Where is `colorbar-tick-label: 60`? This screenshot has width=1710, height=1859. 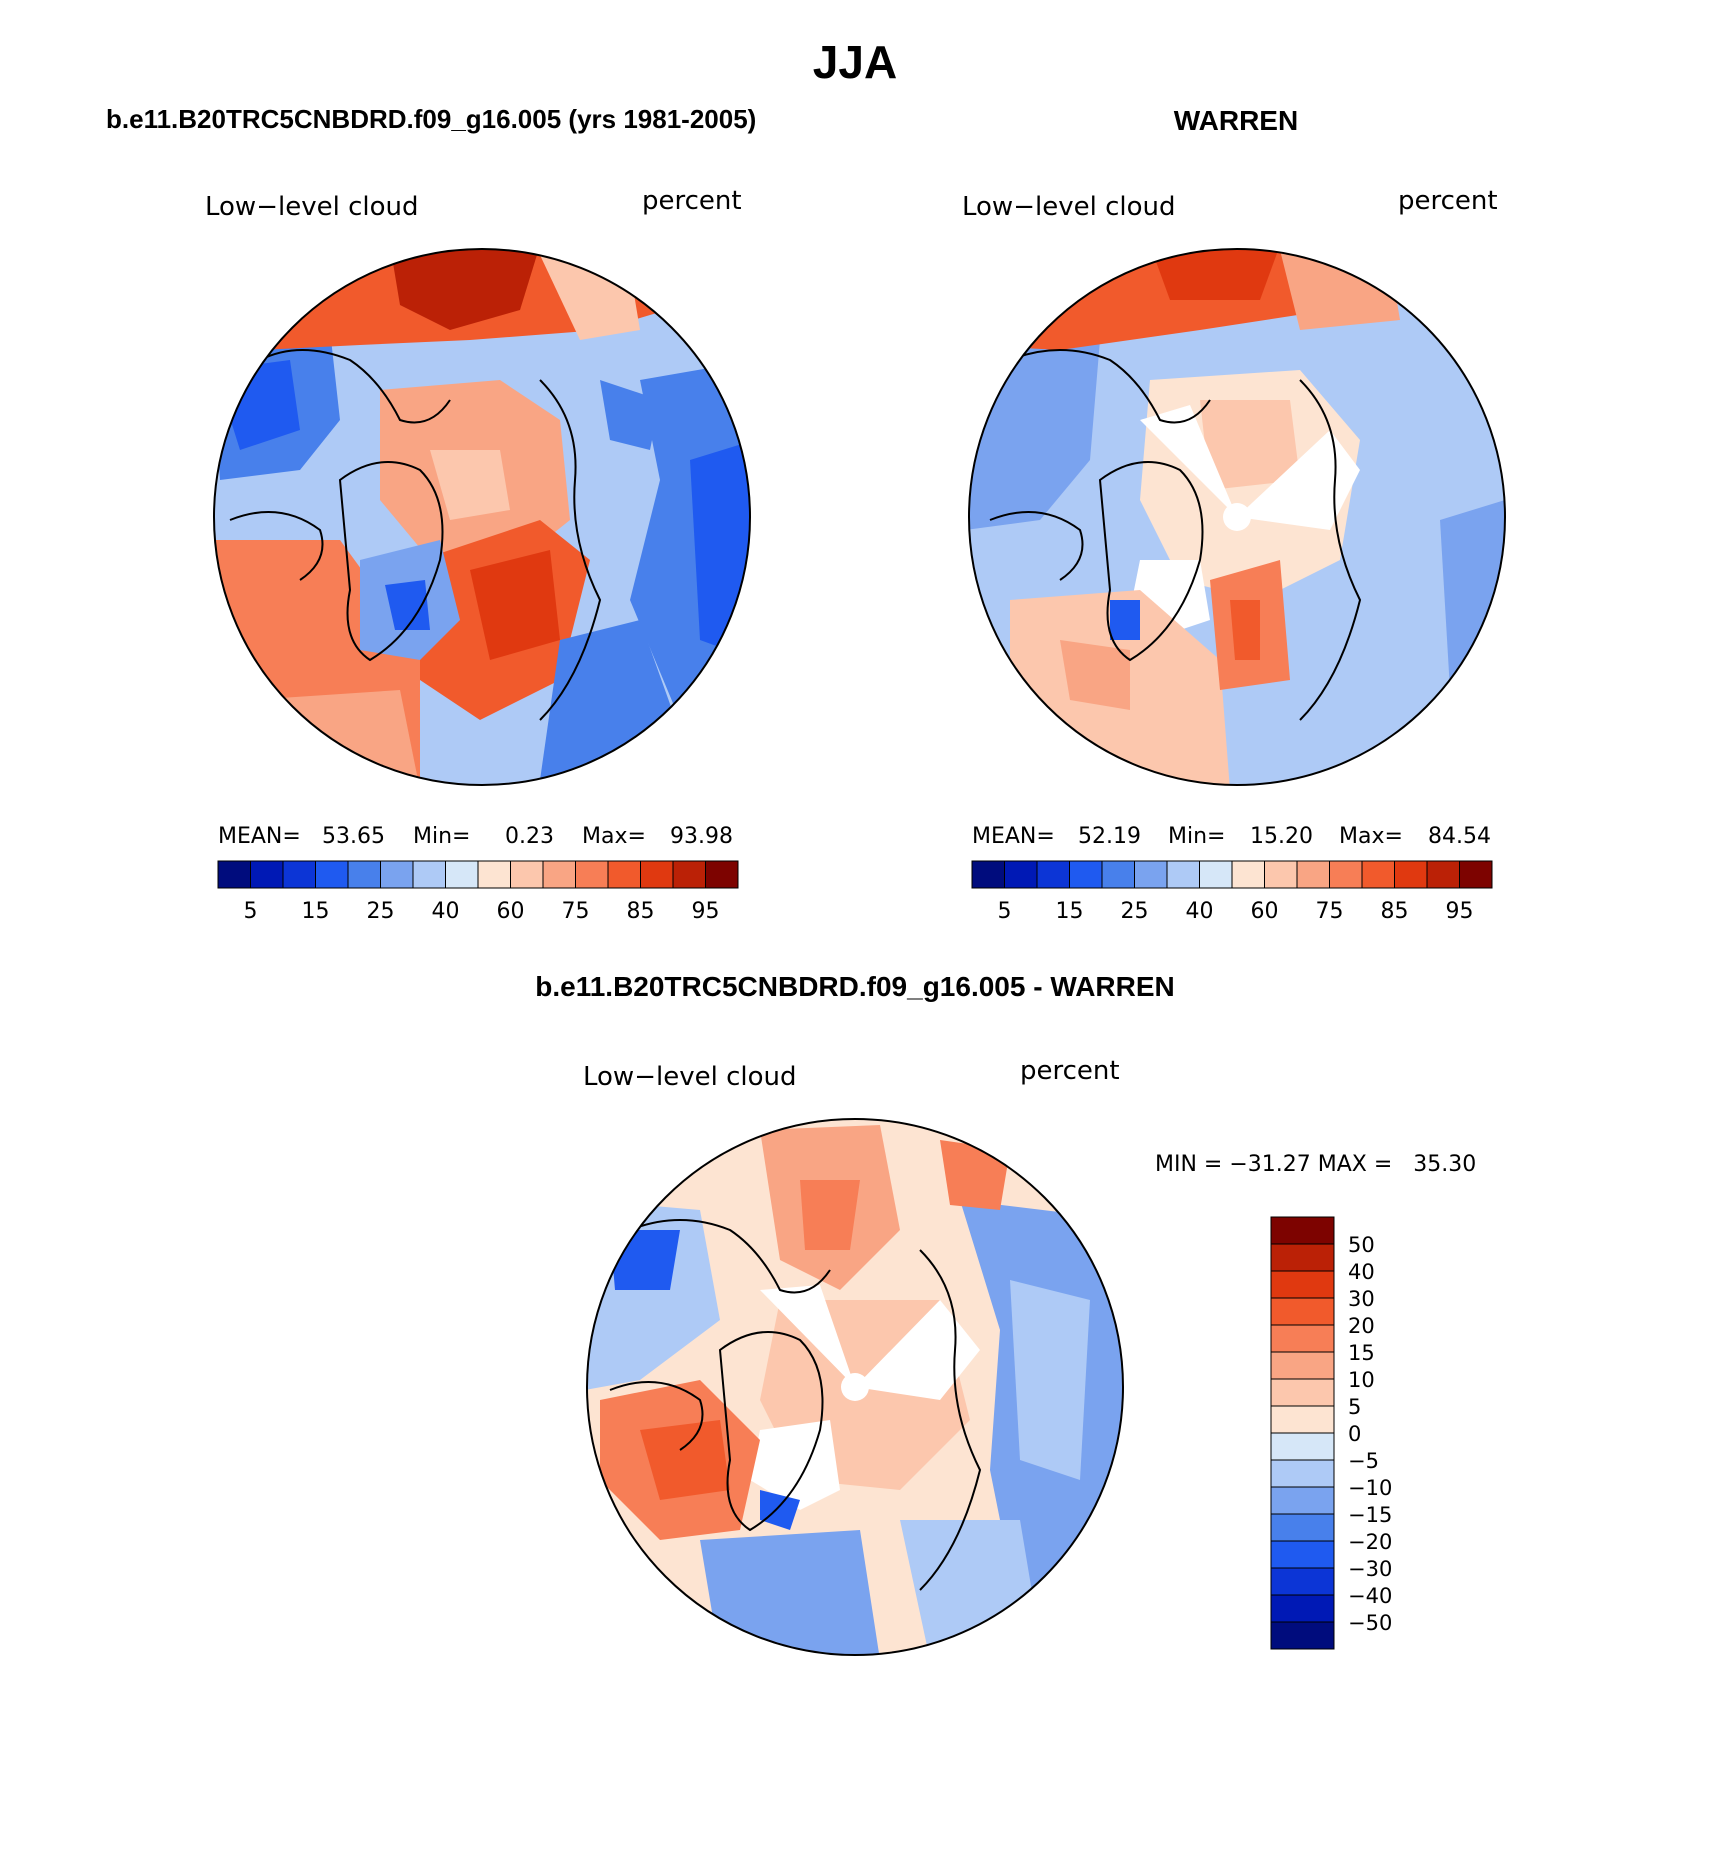
colorbar-tick-label: 60 is located at coordinates (511, 911).